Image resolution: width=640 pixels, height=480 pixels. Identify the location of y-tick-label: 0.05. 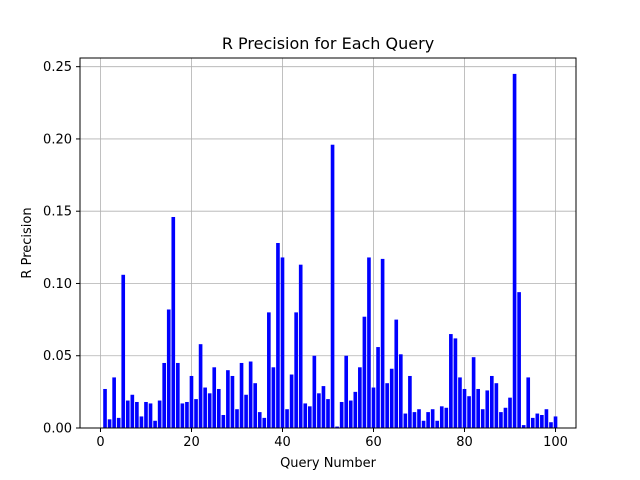
(57, 356).